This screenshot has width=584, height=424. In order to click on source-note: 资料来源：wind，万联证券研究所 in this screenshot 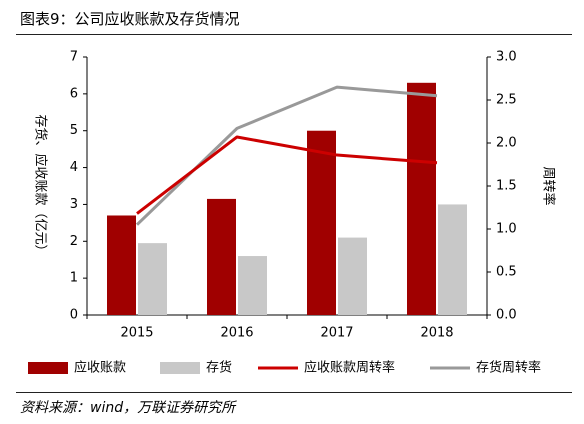, I will do `click(128, 408)`.